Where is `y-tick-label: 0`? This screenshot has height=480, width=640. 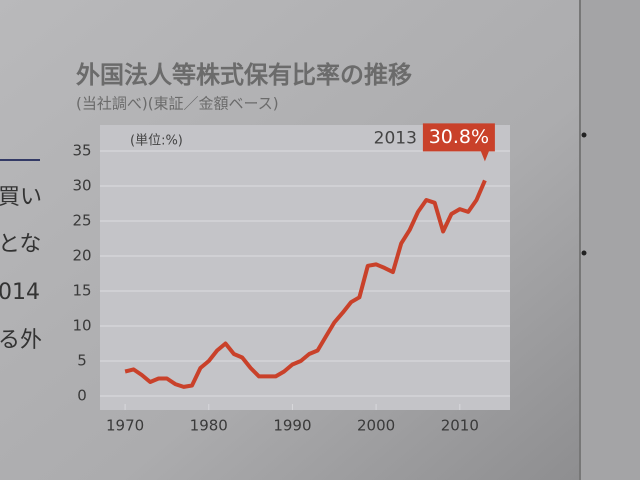
y-tick-label: 0 is located at coordinates (82, 396).